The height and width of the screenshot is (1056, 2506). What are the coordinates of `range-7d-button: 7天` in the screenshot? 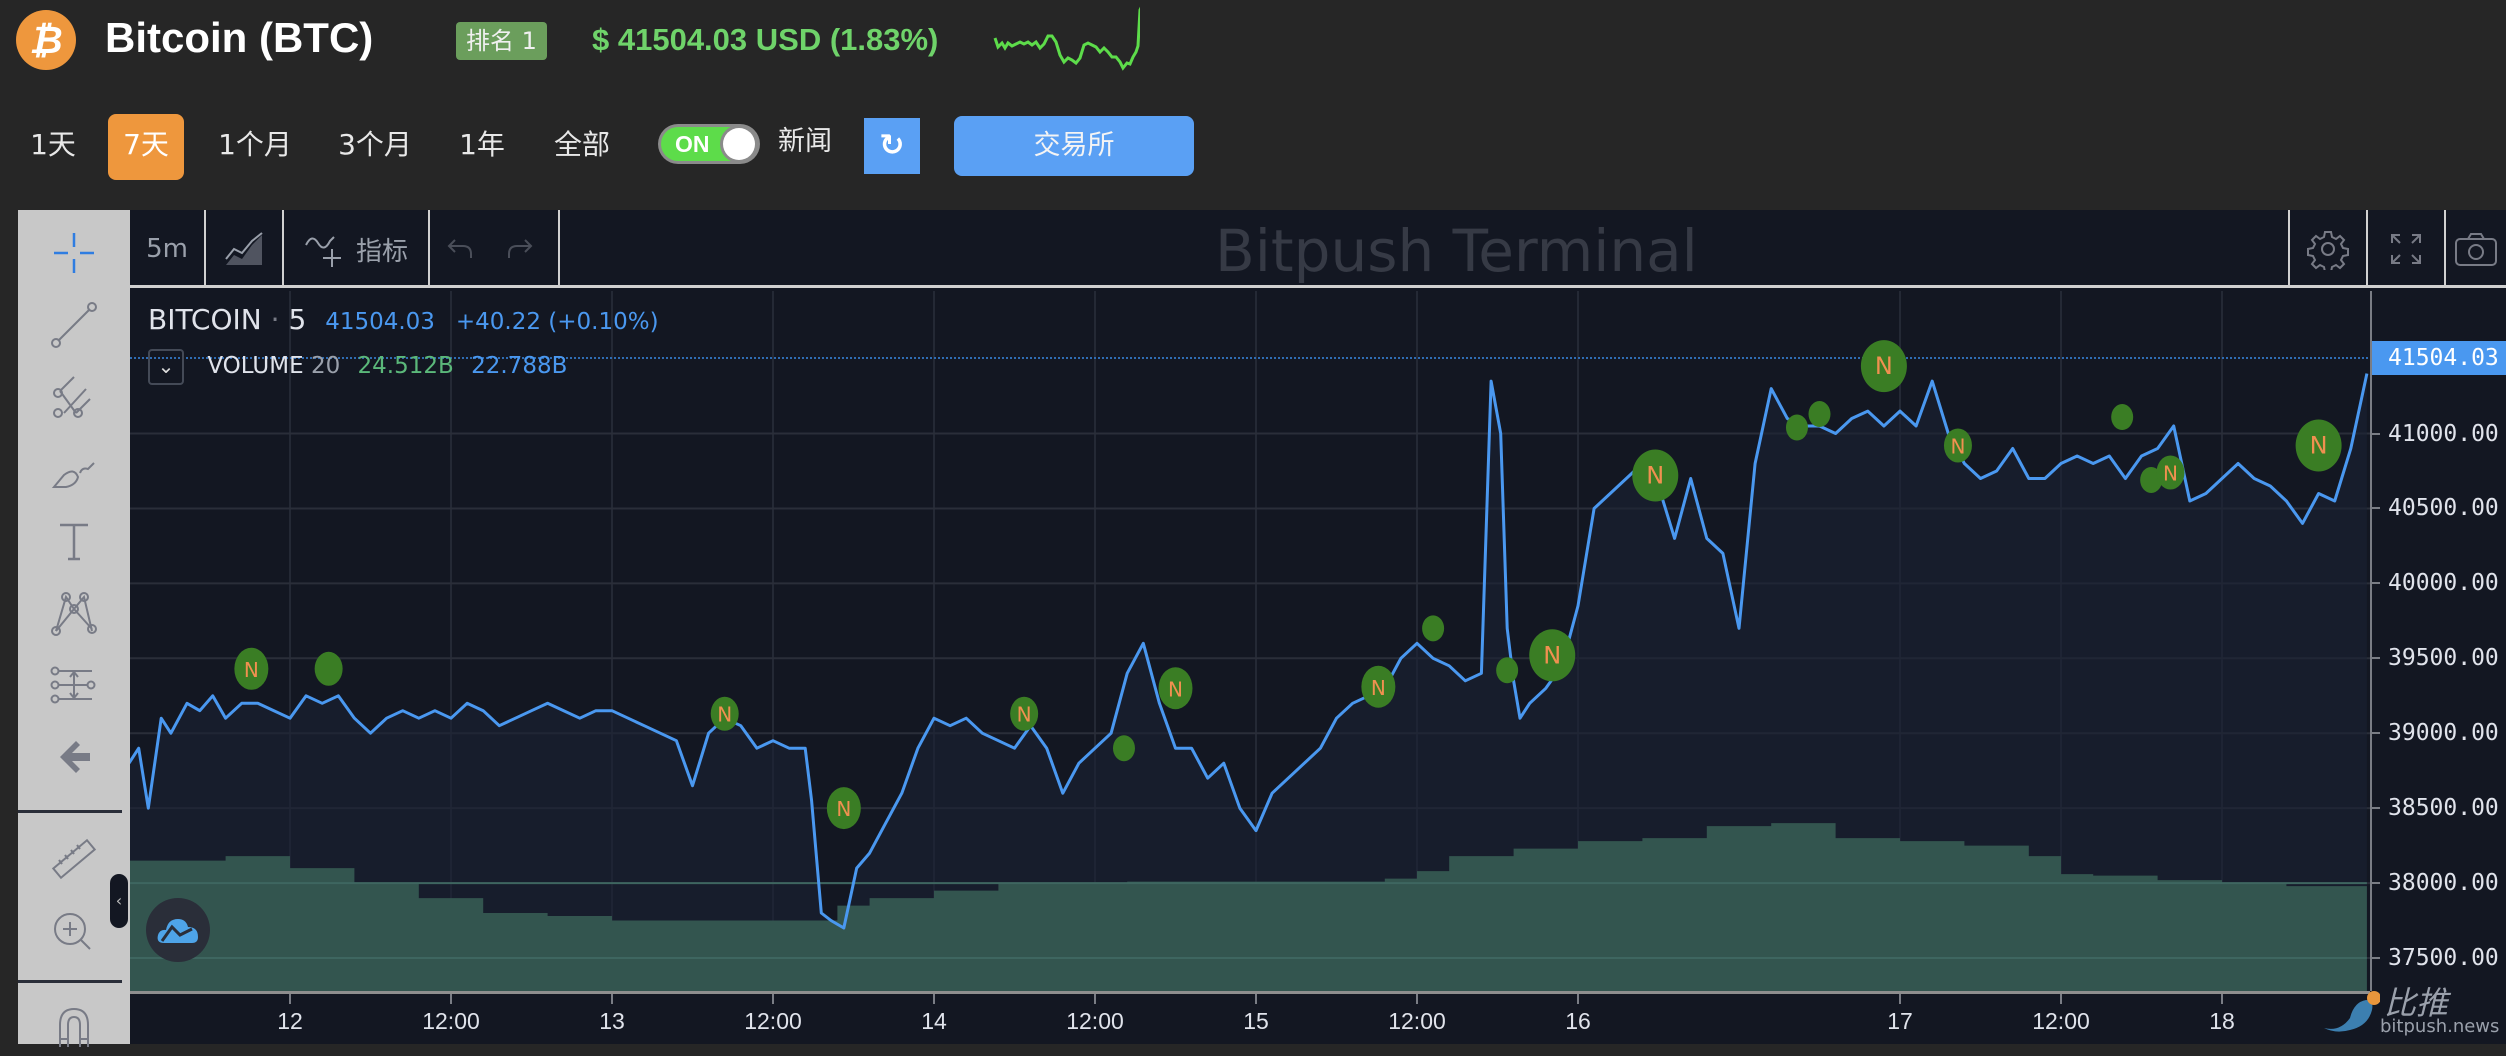 It's located at (146, 147).